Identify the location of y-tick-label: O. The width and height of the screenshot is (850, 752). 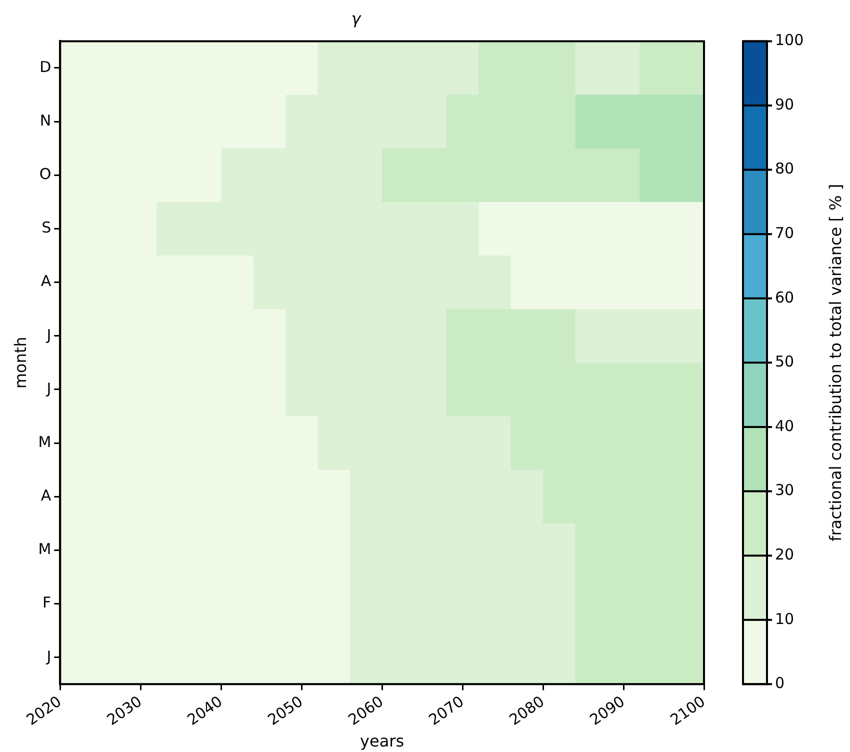
(45, 174).